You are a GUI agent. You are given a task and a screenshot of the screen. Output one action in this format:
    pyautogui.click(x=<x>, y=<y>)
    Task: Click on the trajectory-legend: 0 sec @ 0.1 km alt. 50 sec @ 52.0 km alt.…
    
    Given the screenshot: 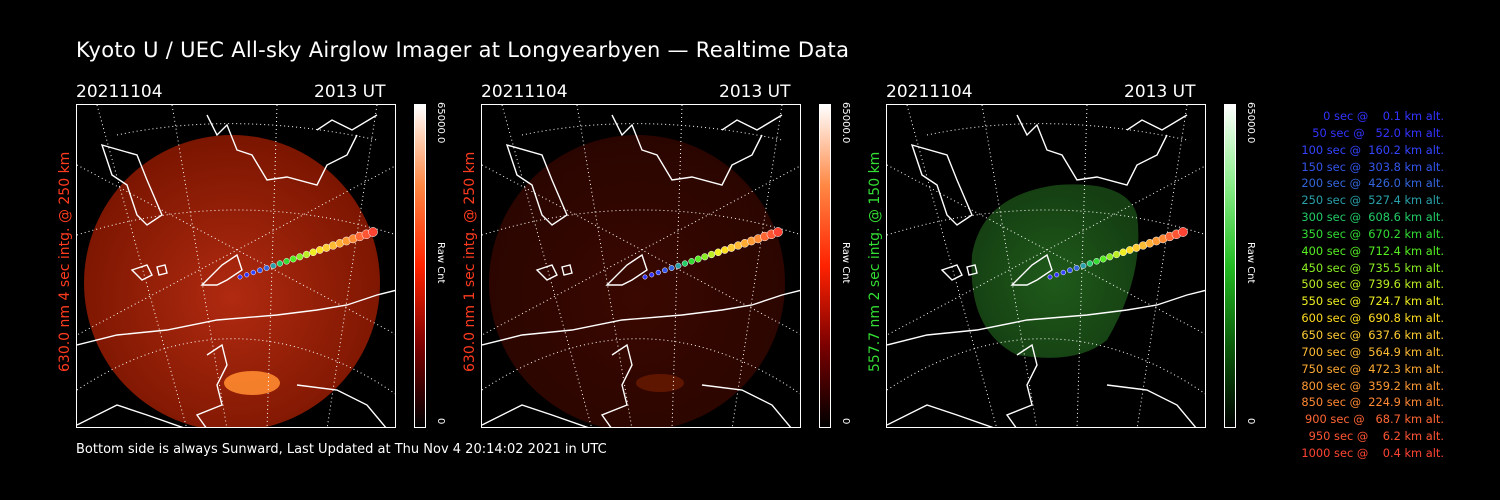 What is the action you would take?
    pyautogui.click(x=1353, y=285)
    